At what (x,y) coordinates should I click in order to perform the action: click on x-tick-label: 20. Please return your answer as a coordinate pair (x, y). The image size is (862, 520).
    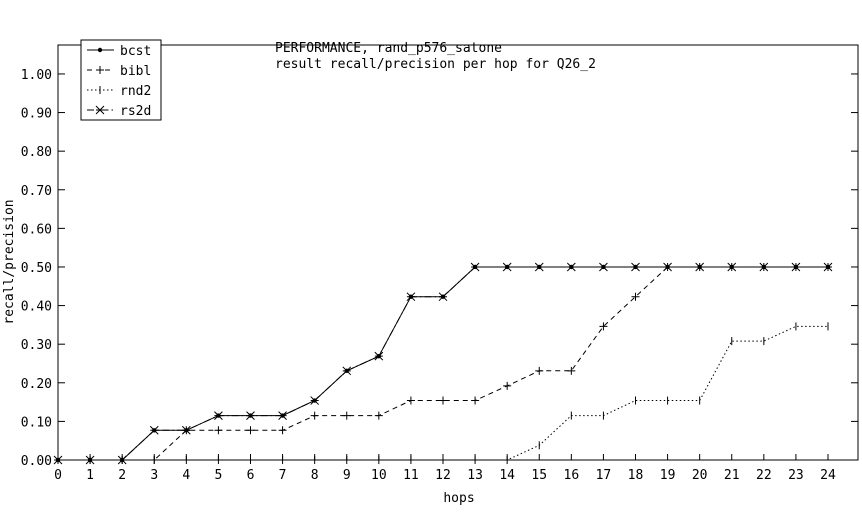
    Looking at the image, I should click on (700, 475).